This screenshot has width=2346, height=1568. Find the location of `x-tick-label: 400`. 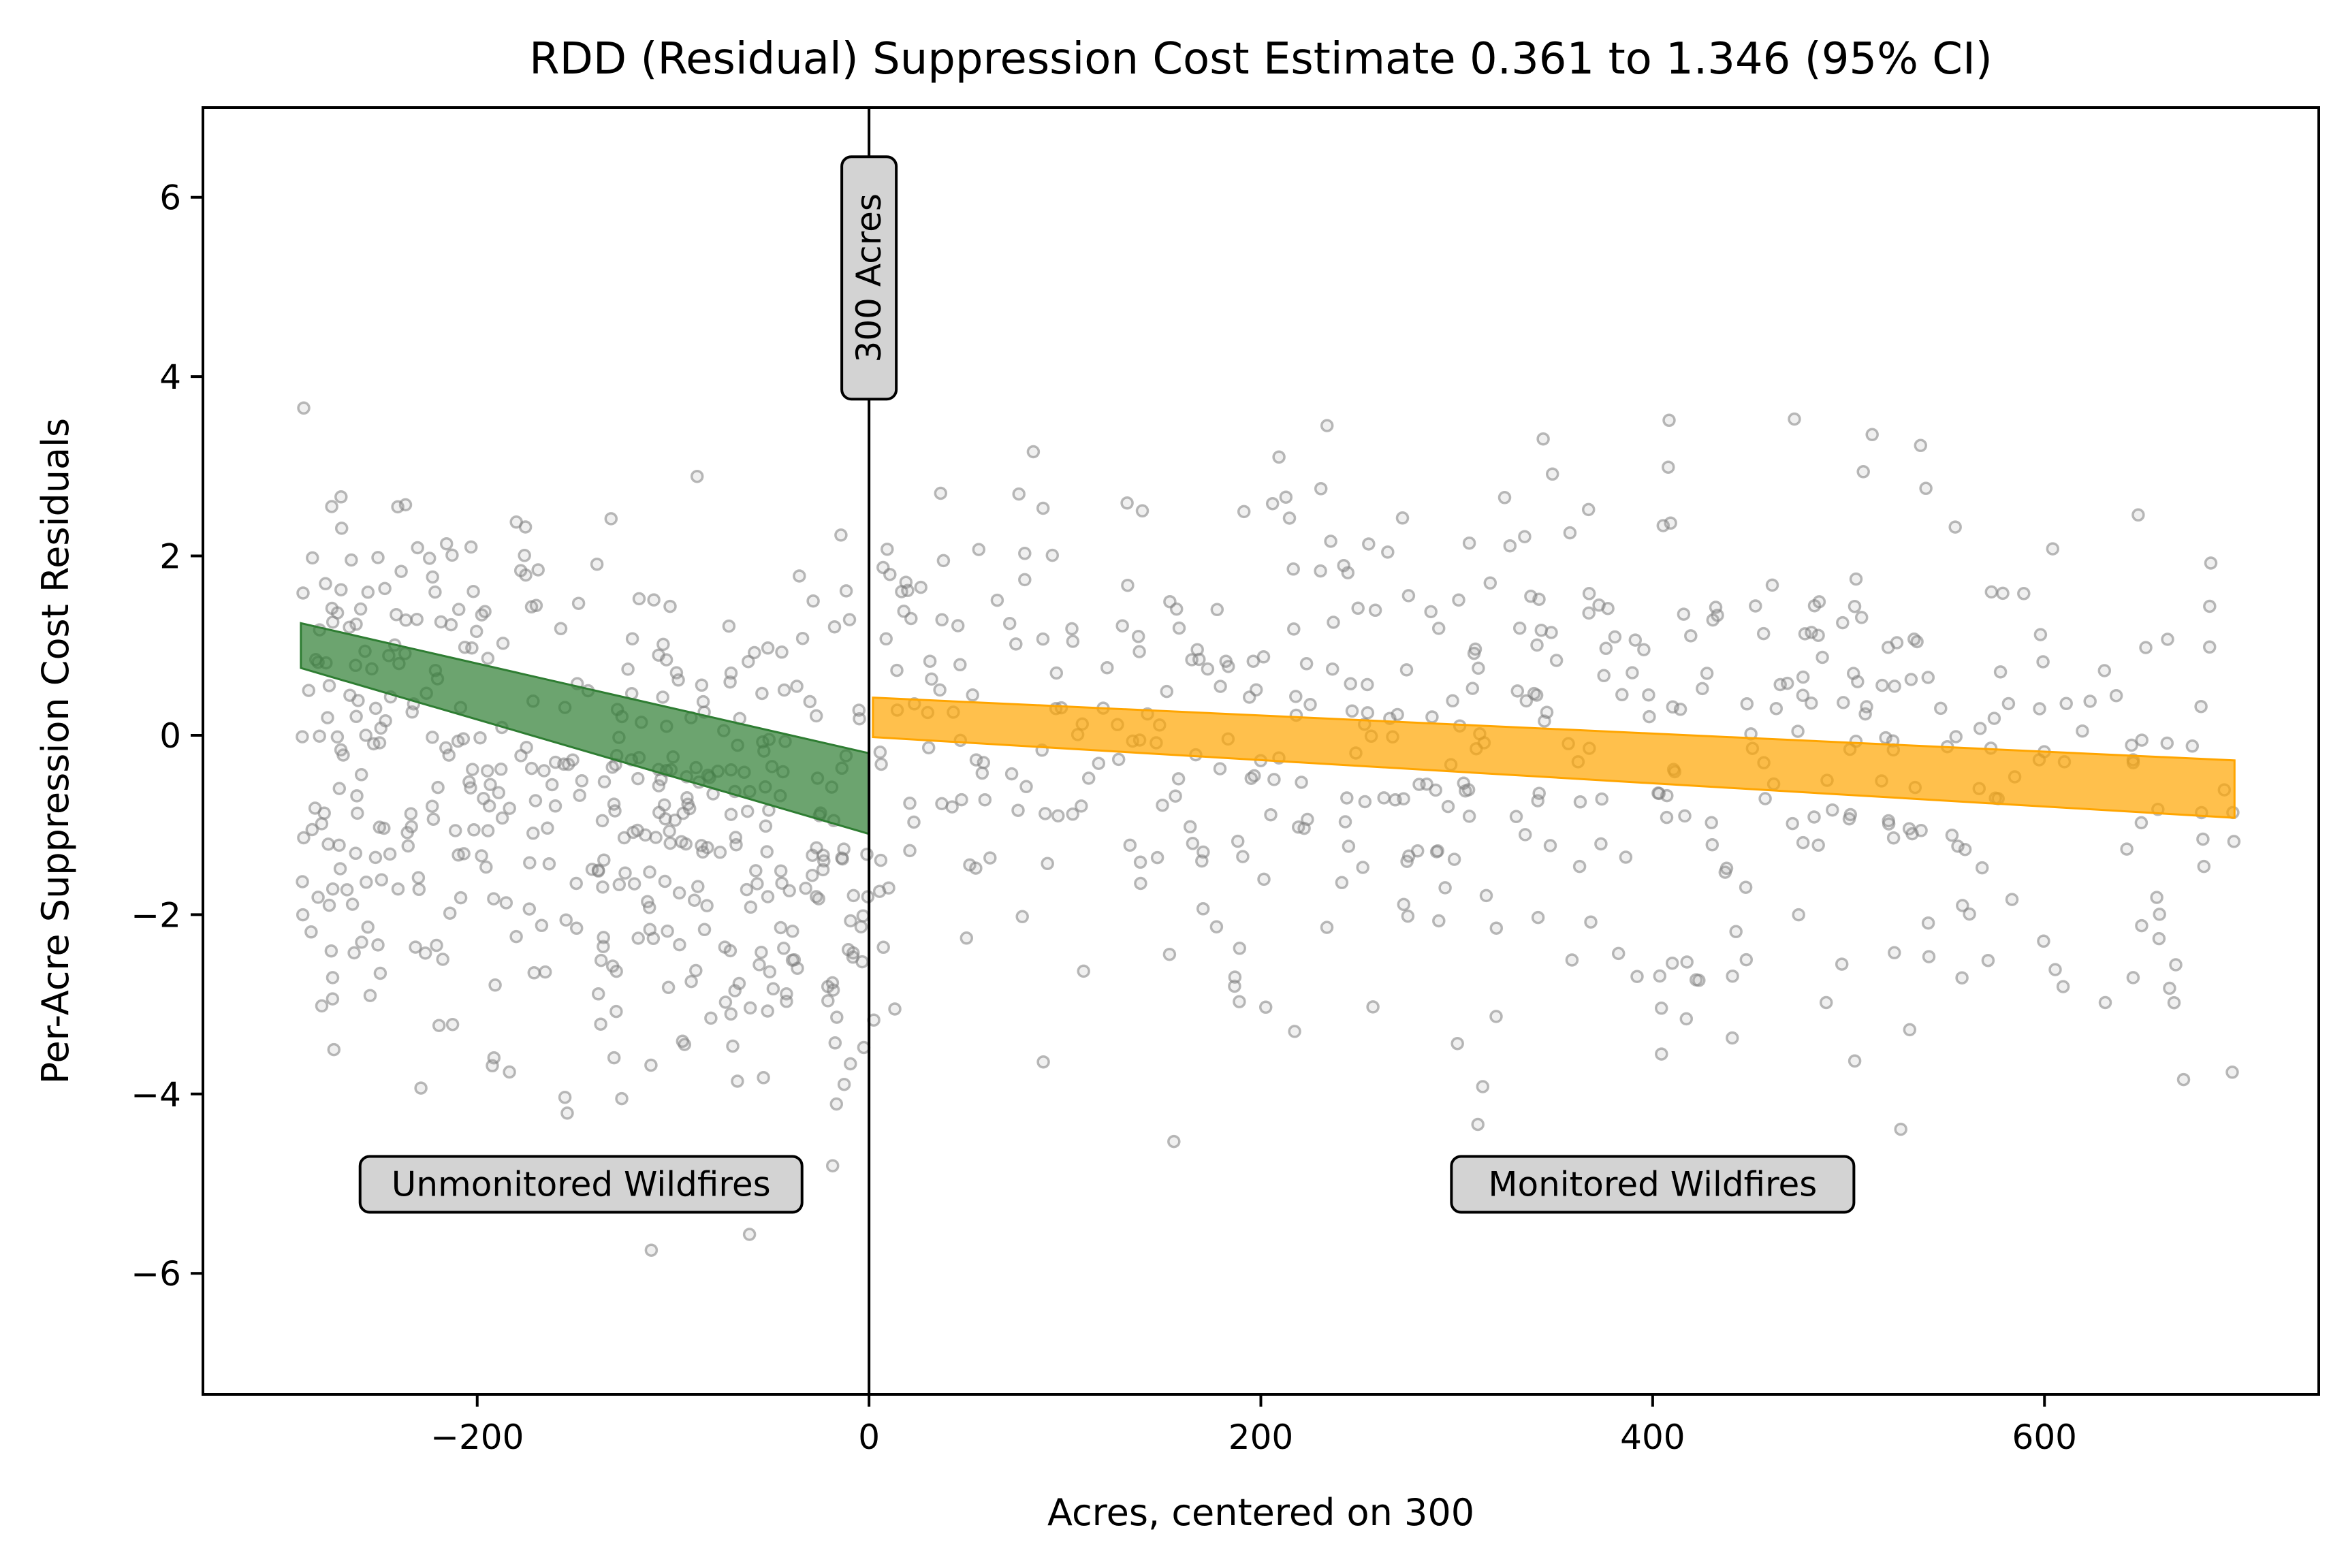

x-tick-label: 400 is located at coordinates (1652, 1437).